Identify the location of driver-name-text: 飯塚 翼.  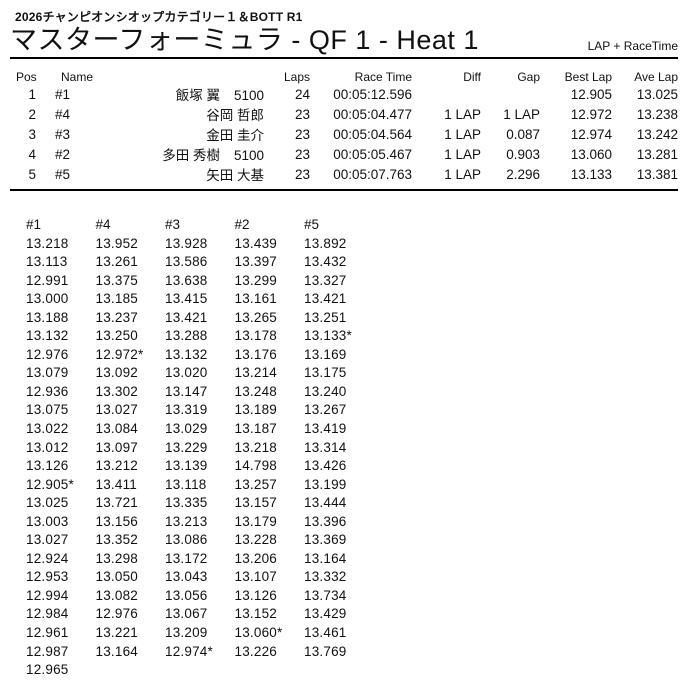
(197, 95).